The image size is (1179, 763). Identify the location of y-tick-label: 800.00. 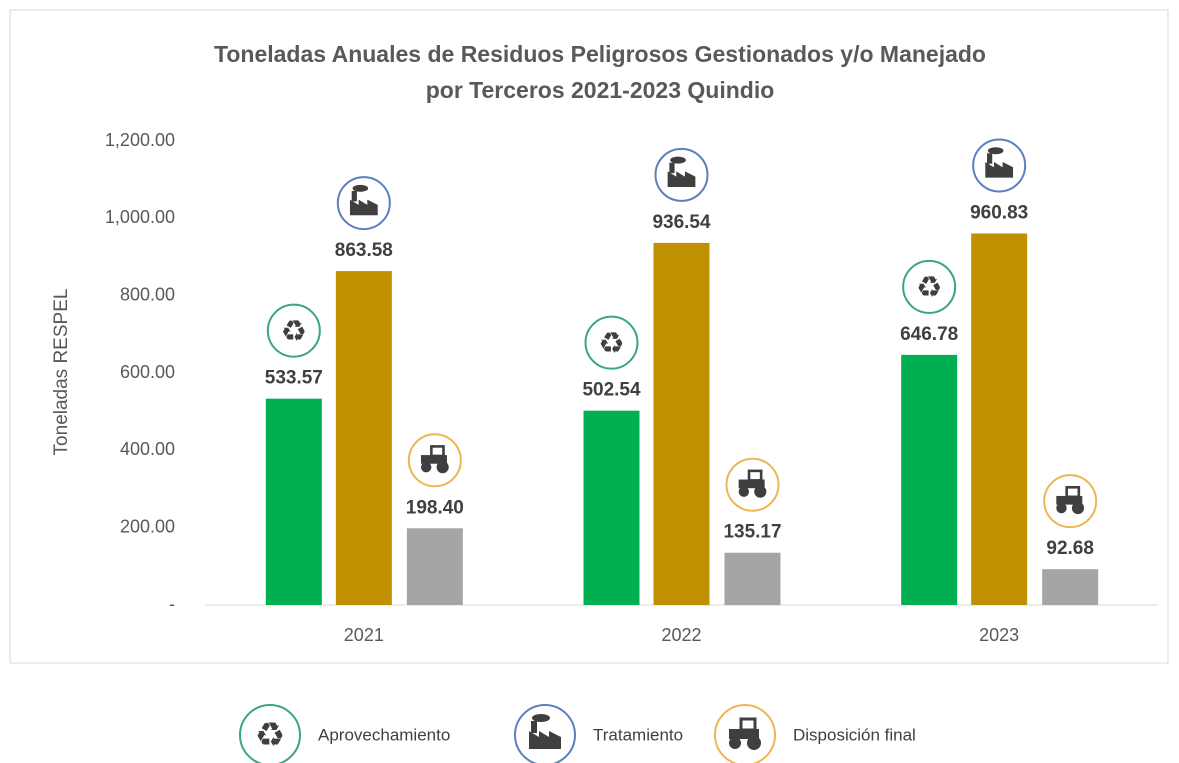
(147, 294).